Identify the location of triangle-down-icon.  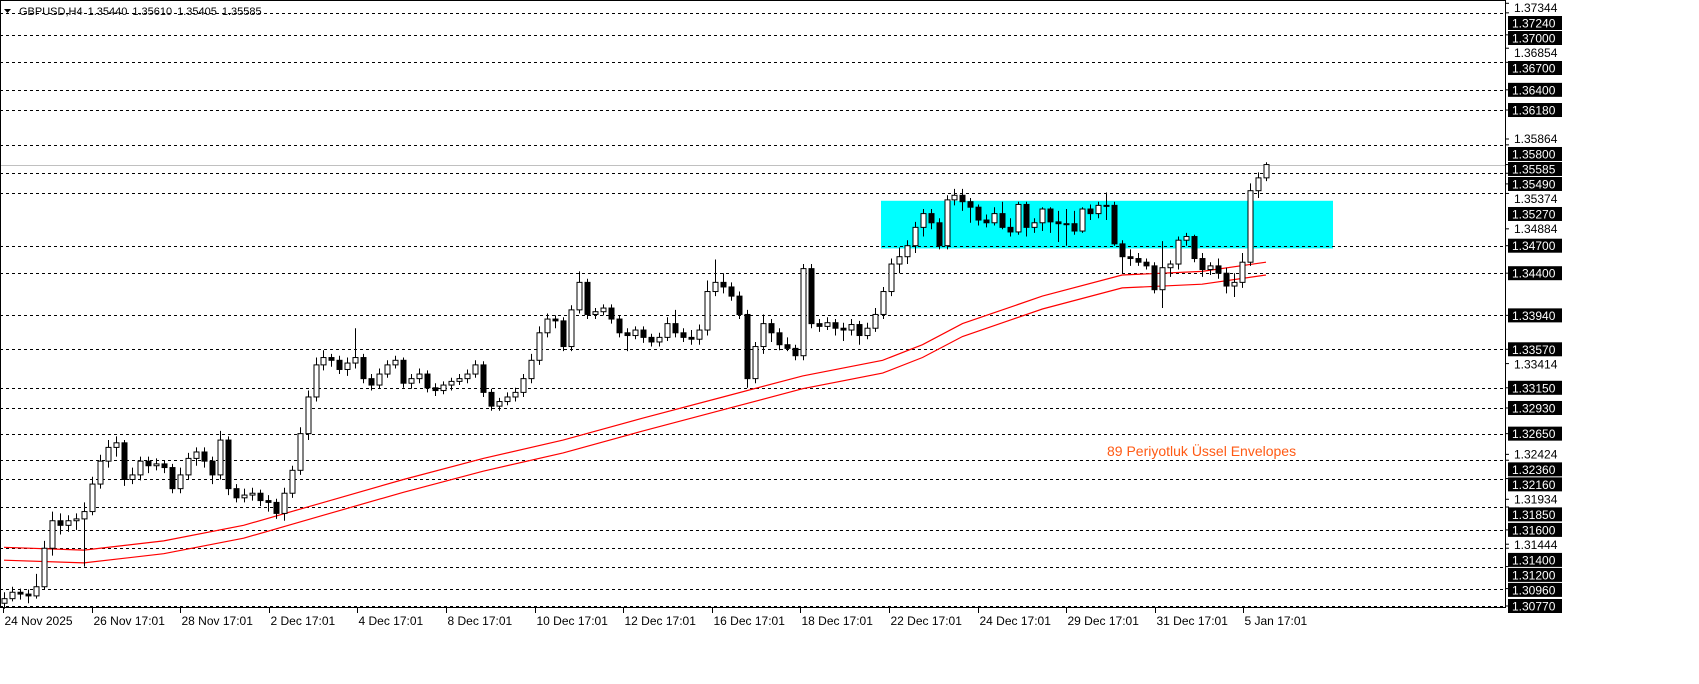
(7, 11).